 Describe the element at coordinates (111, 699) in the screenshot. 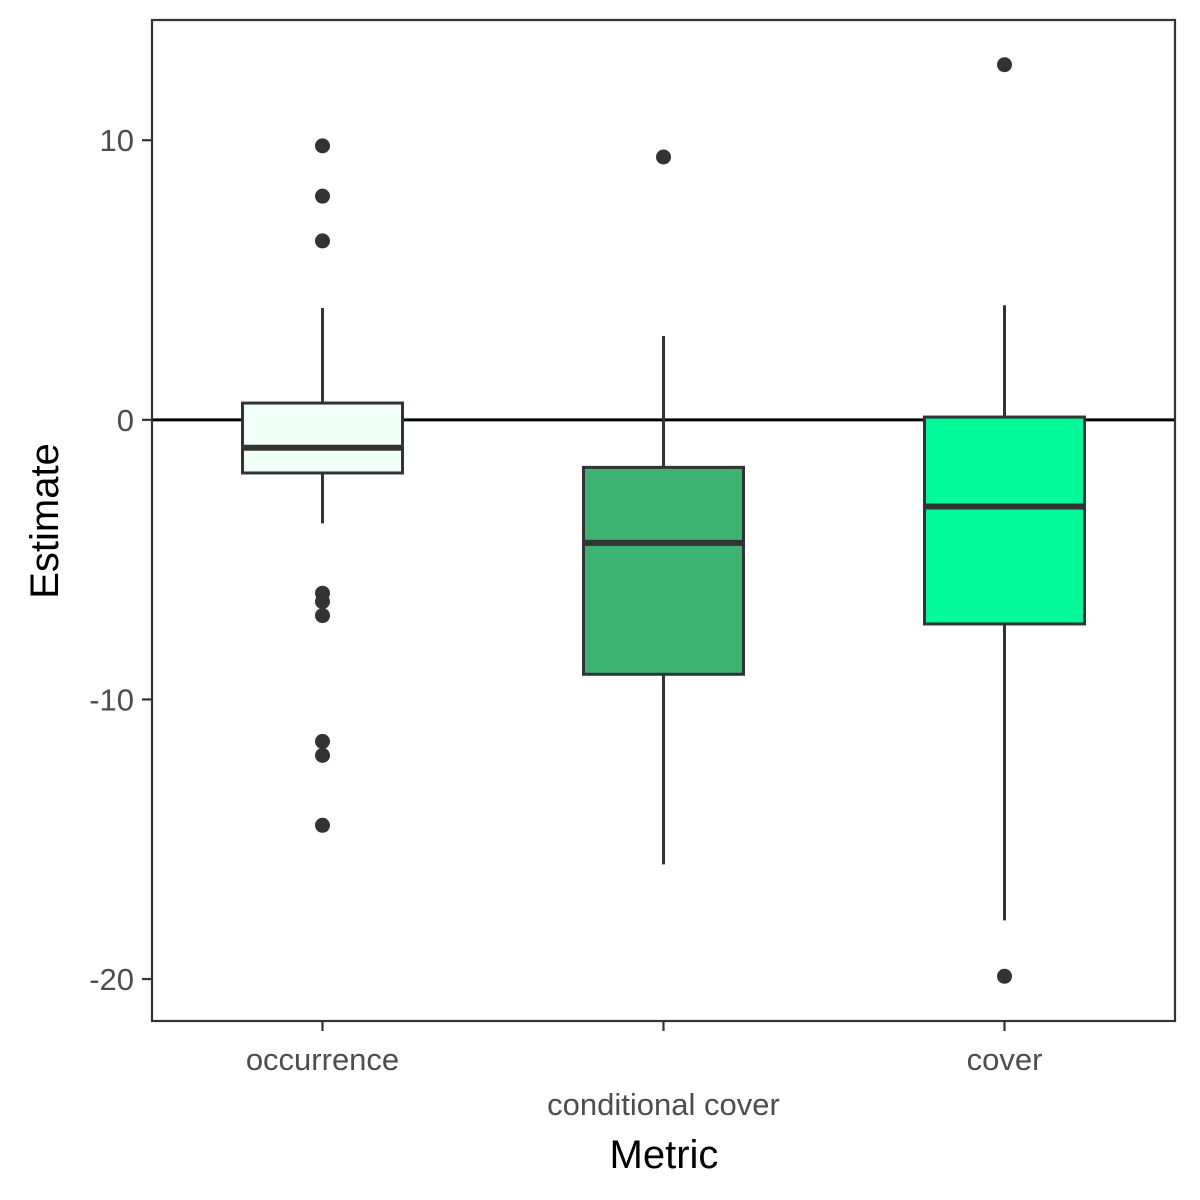

I see `y-tick-label: -10` at that location.